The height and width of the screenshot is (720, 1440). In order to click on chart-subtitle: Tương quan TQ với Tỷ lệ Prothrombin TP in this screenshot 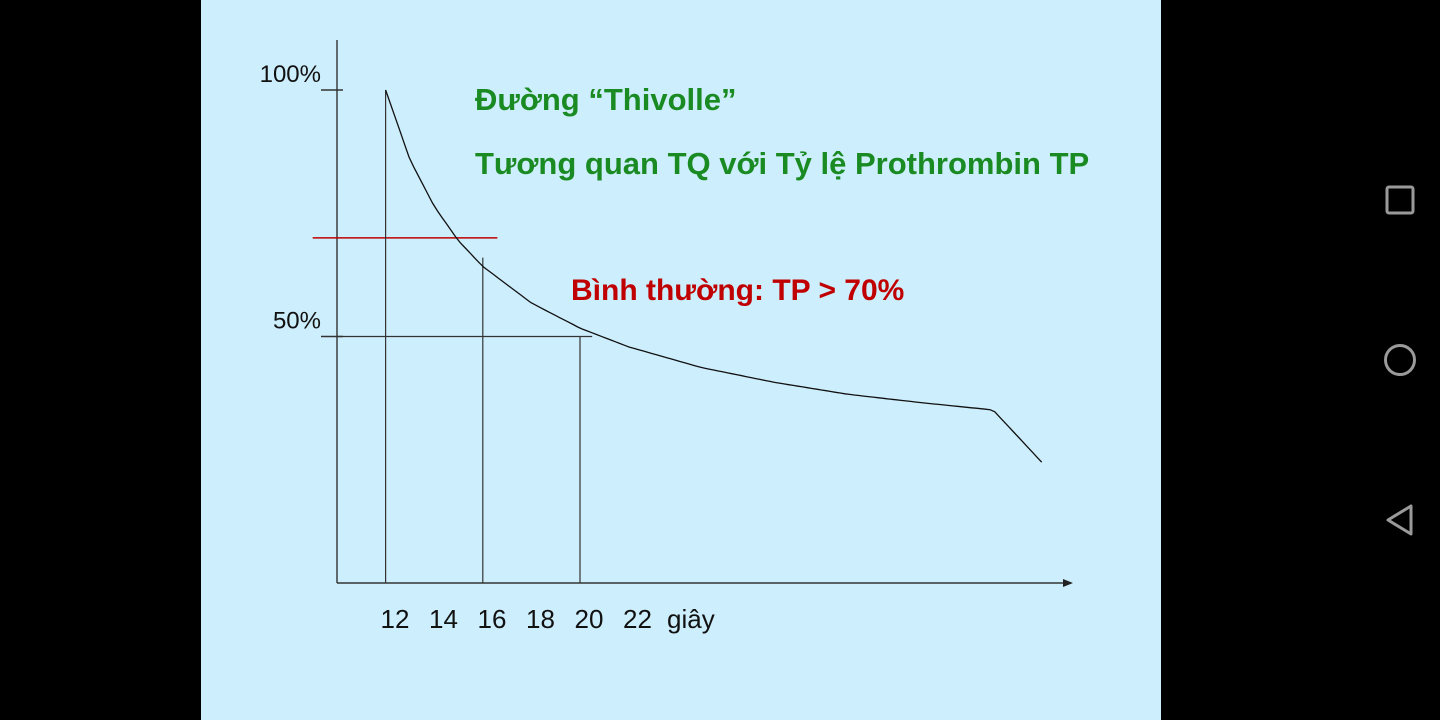, I will do `click(782, 163)`.